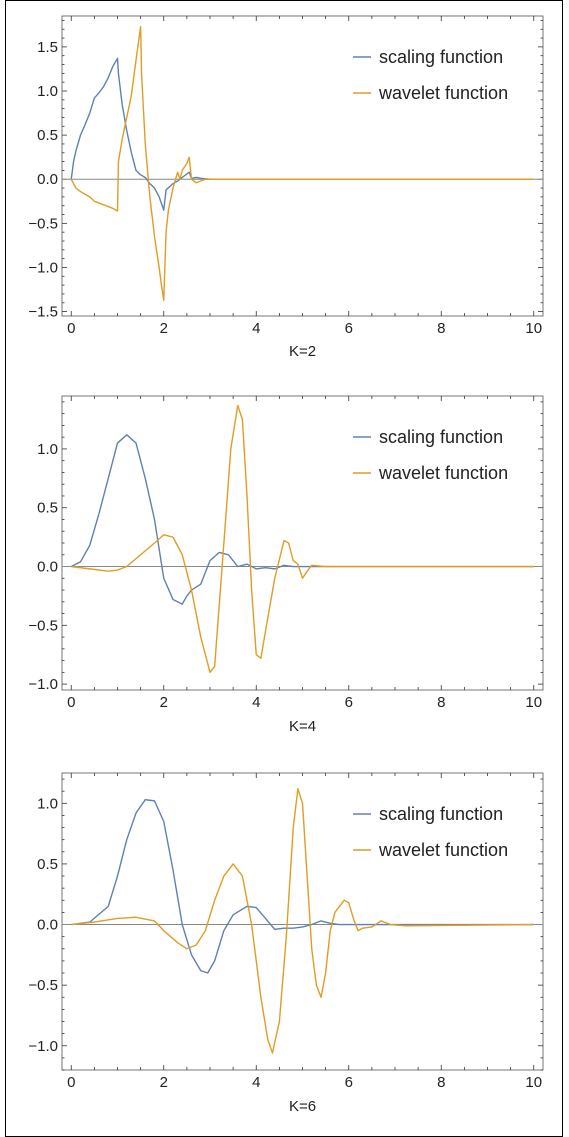 The width and height of the screenshot is (569, 1137). I want to click on x-axis-label: K=2, so click(302, 351).